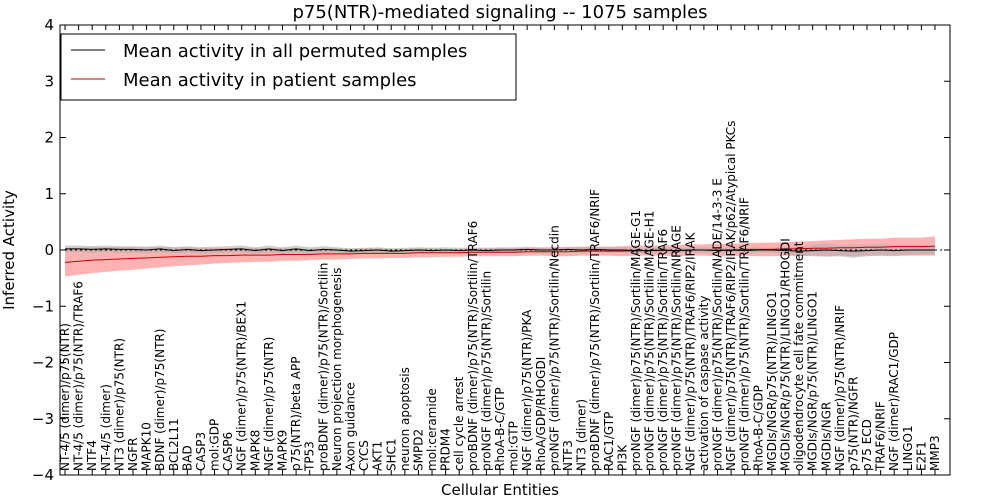 Image resolution: width=1000 pixels, height=500 pixels. I want to click on x-tick-label: NT-4/5 (dimer), so click(106, 427).